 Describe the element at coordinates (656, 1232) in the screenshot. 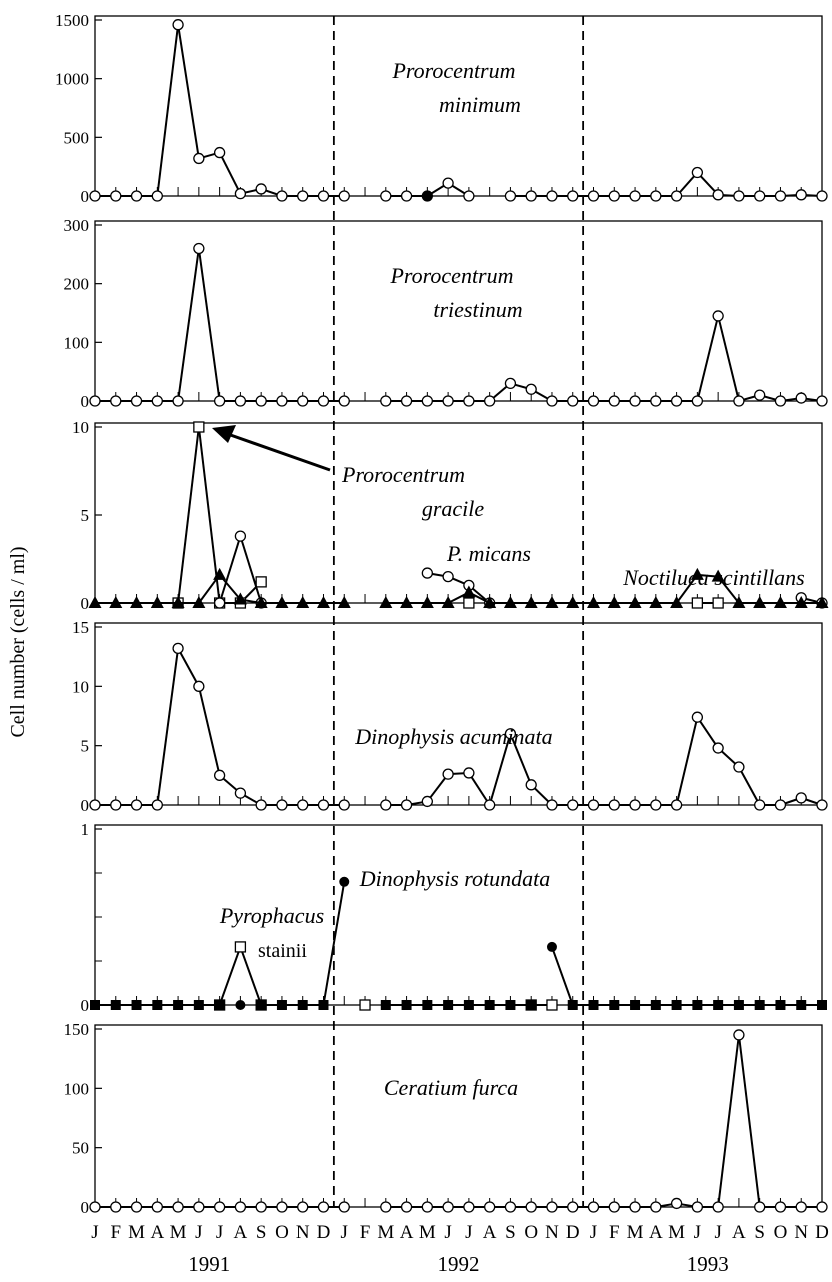

I see `month-label: A` at that location.